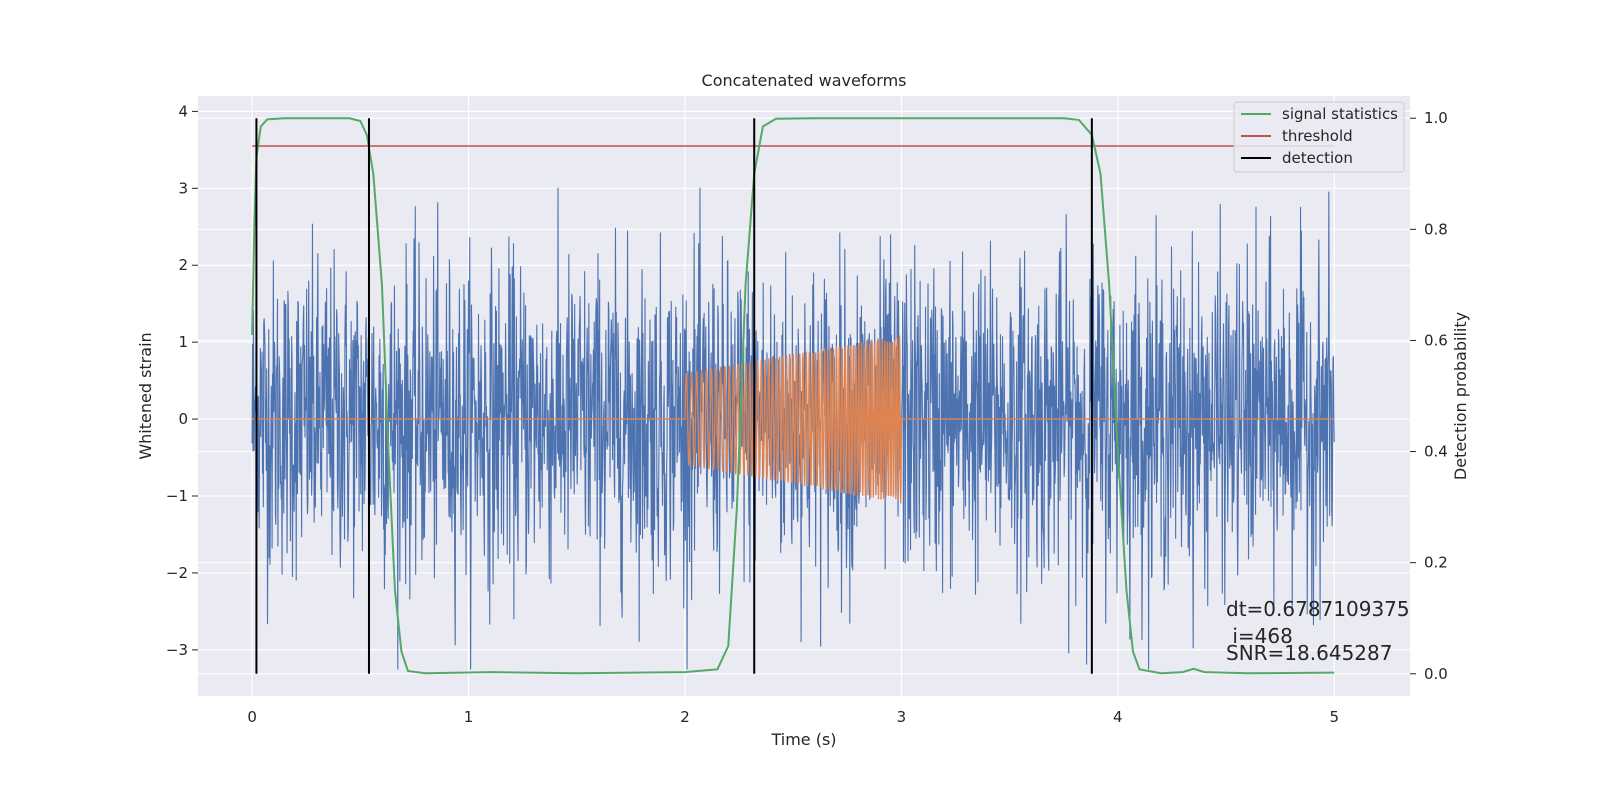 The height and width of the screenshot is (804, 1600). Describe the element at coordinates (183, 342) in the screenshot. I see `y-tick-label: 1` at that location.